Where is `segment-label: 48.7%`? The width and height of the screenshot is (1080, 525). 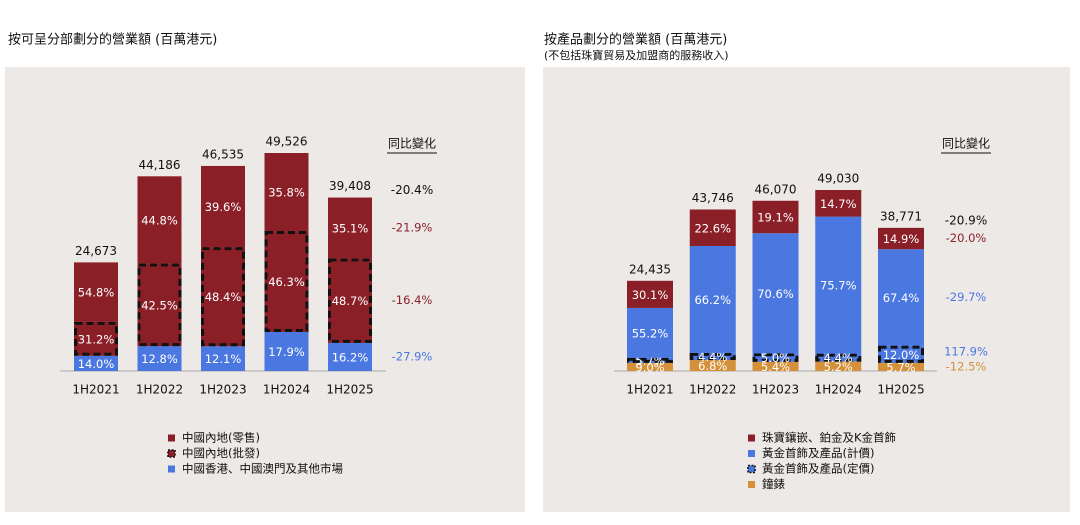 segment-label: 48.7% is located at coordinates (350, 301).